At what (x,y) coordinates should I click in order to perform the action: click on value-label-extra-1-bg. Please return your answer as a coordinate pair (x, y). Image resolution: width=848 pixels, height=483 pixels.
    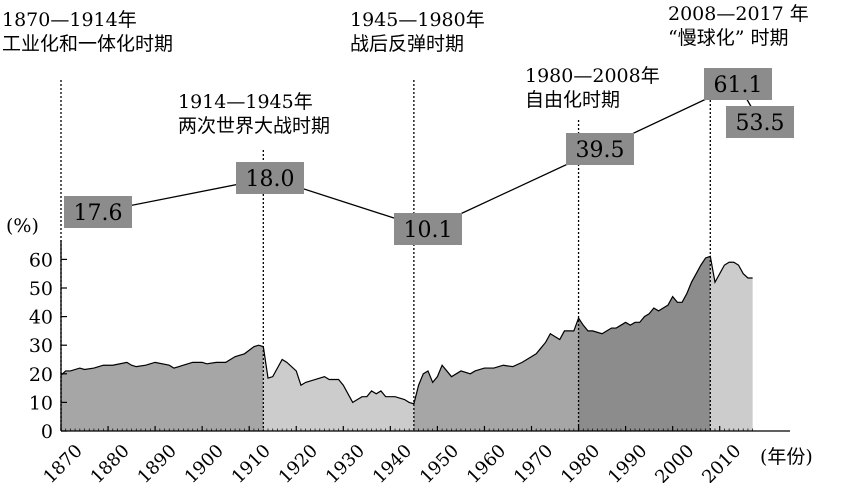
    Looking at the image, I should click on (760, 122).